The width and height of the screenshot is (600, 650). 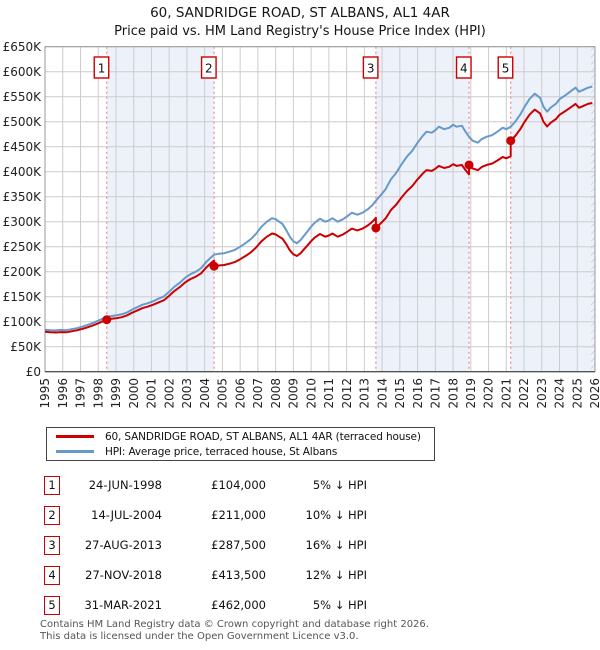 What do you see at coordinates (400, 393) in the screenshot?
I see `x-axis-tick-label: 2015` at bounding box center [400, 393].